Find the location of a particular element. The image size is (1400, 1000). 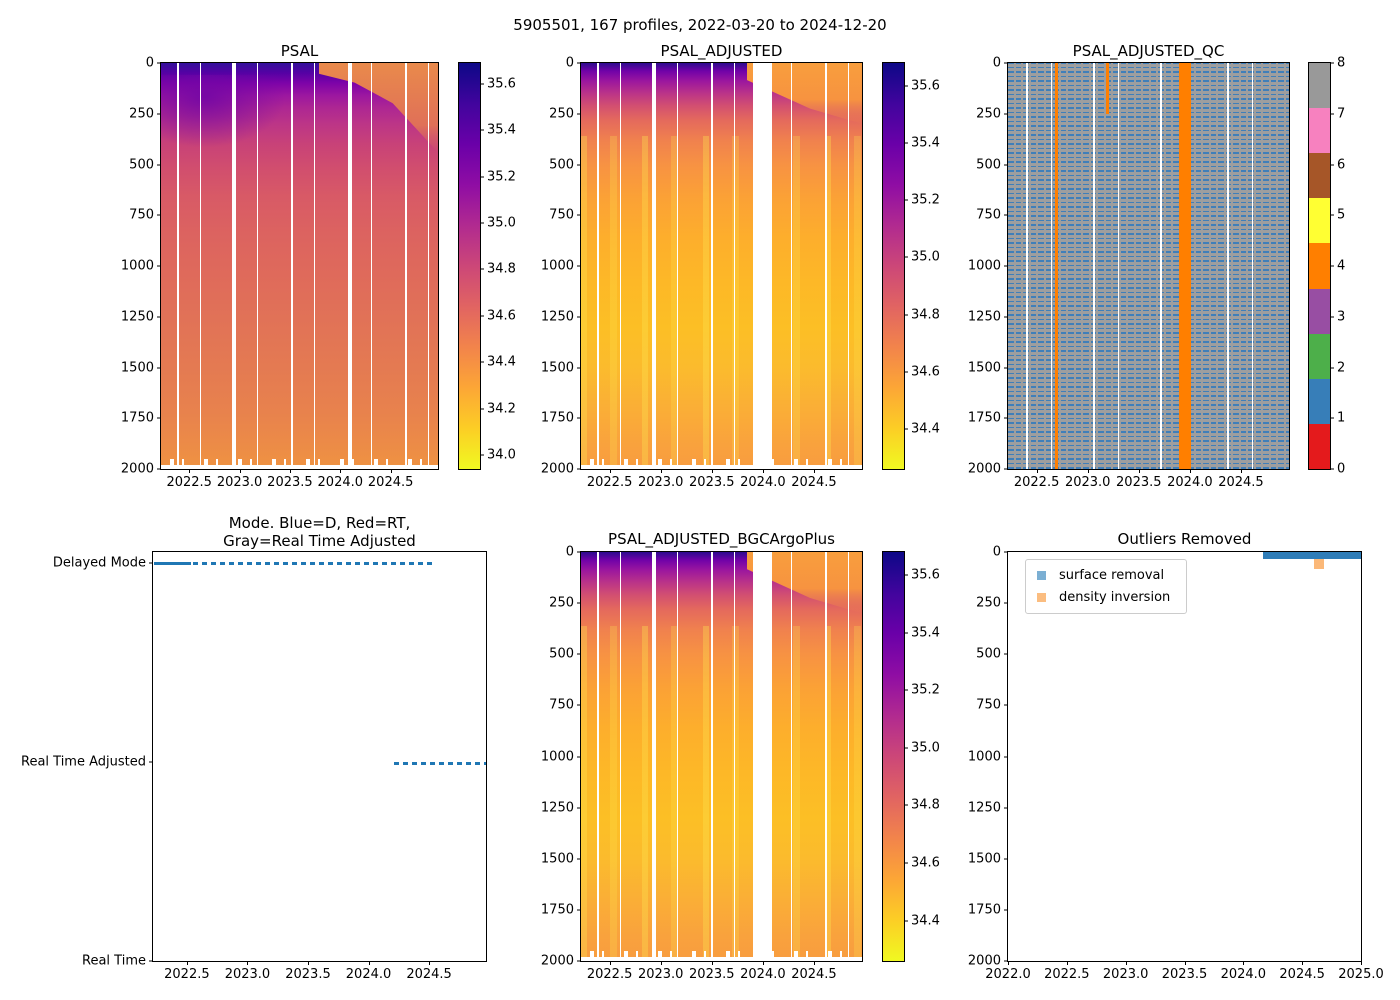

psal-colorbar: 35.6 35.4 35.2 35.0 34.8 34.6 34.4 34.2 34.0 is located at coordinates (487, 266).